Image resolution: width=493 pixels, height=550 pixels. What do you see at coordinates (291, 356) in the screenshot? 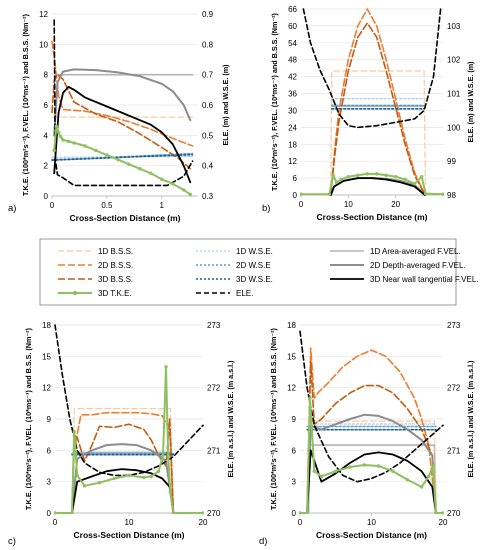
I see `y-tick-label: 15` at bounding box center [291, 356].